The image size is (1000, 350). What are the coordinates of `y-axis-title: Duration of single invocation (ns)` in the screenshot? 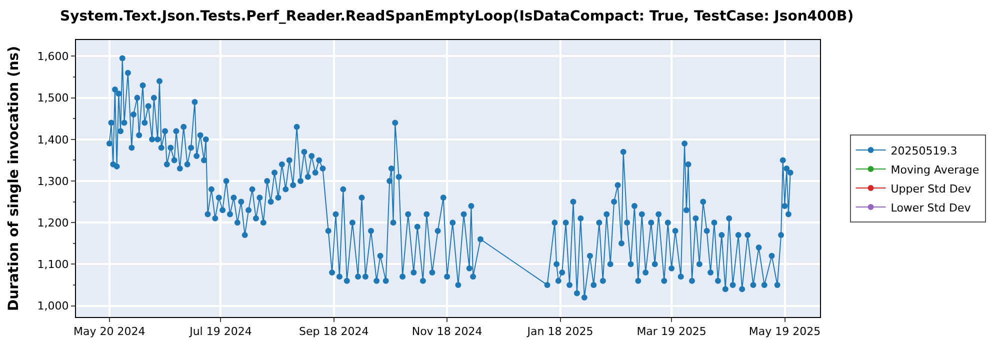 It's located at (14, 179).